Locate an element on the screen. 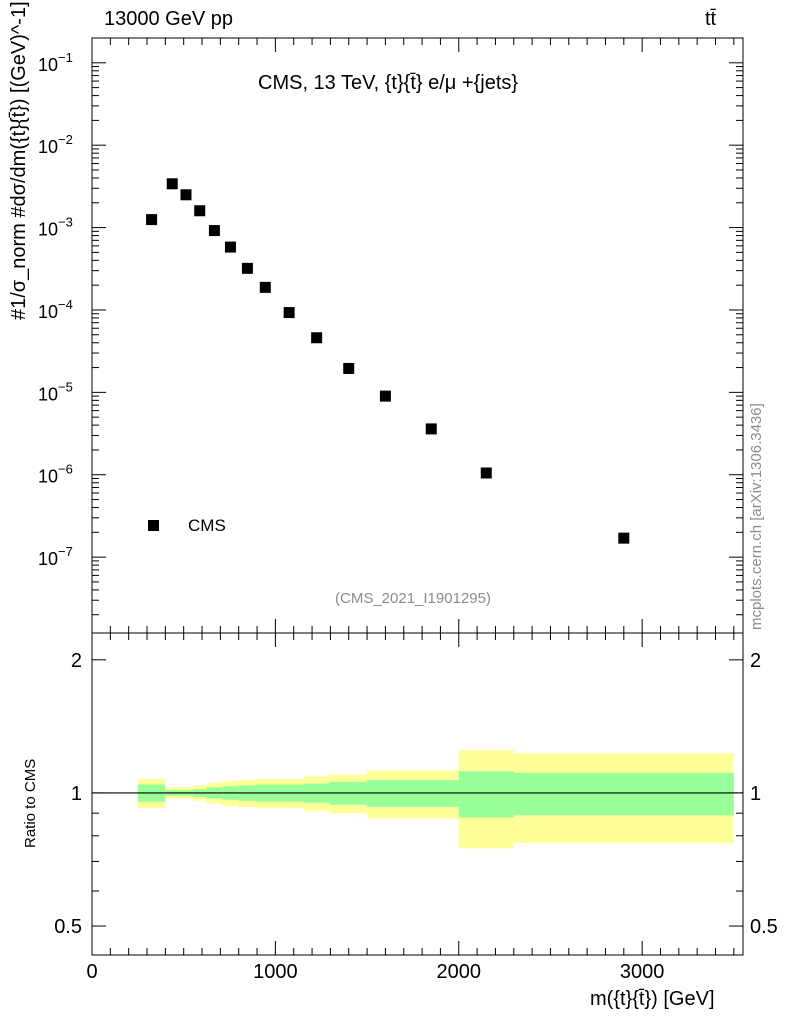 This screenshot has width=786, height=1024. x-axis-label: m({t}{t̄}) [GeV] is located at coordinates (652, 999).